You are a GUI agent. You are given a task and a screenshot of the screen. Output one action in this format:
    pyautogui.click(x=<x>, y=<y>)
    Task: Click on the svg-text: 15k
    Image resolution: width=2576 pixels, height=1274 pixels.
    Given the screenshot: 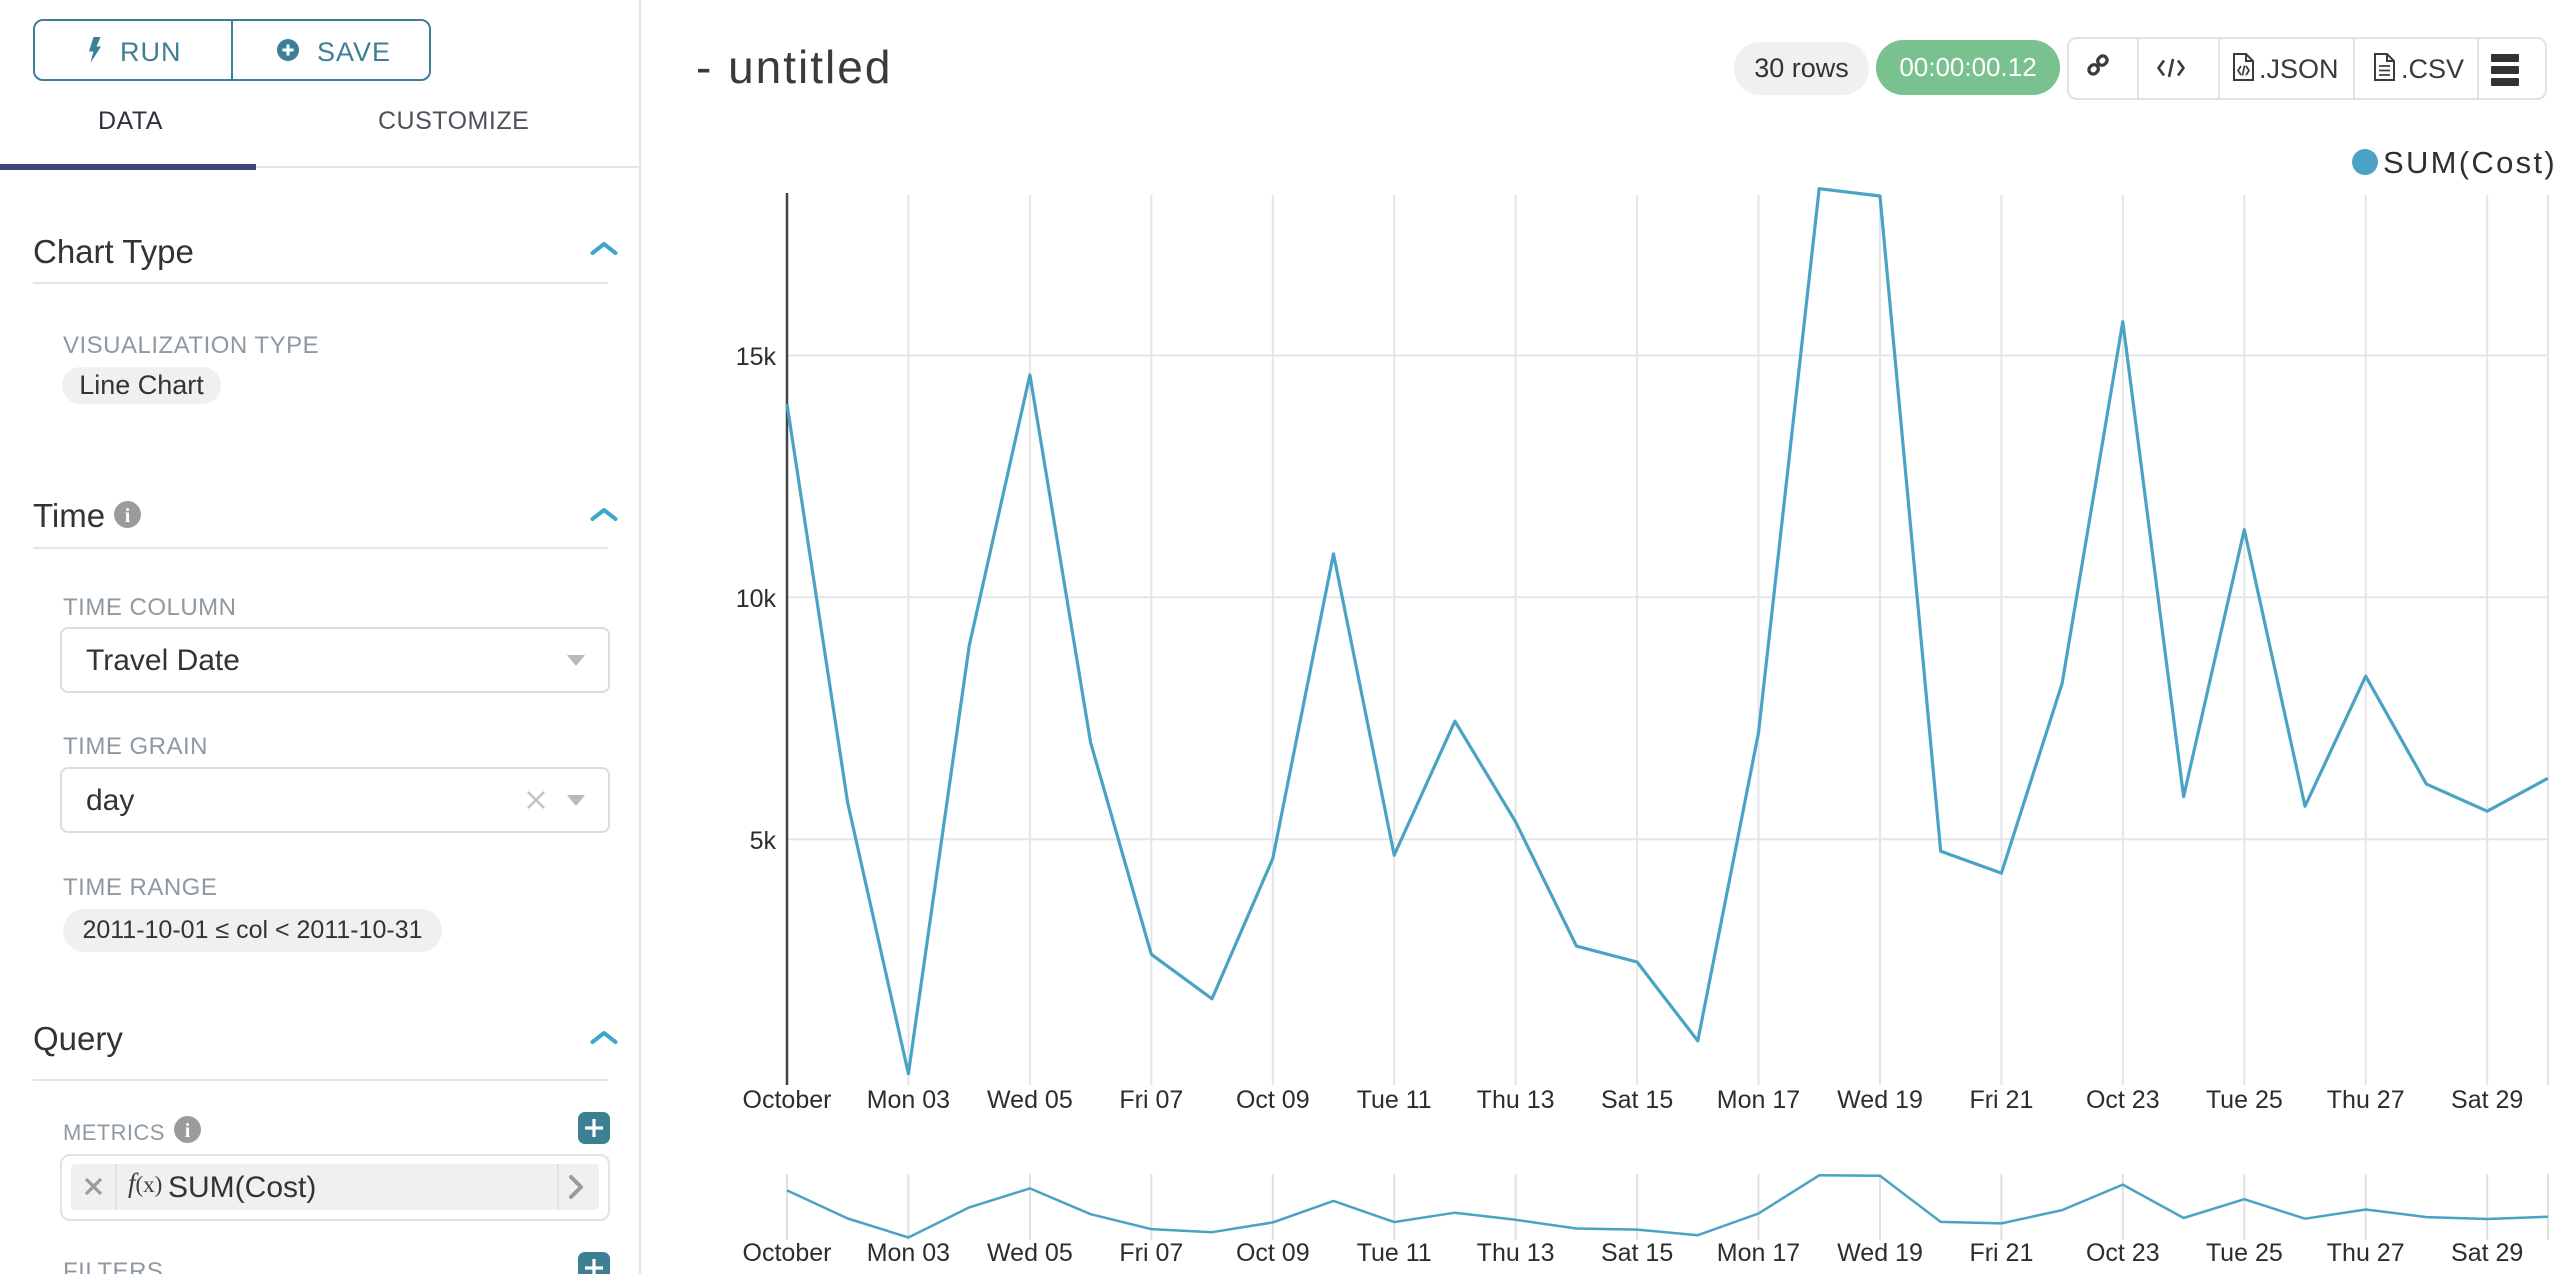 What is the action you would take?
    pyautogui.click(x=756, y=357)
    